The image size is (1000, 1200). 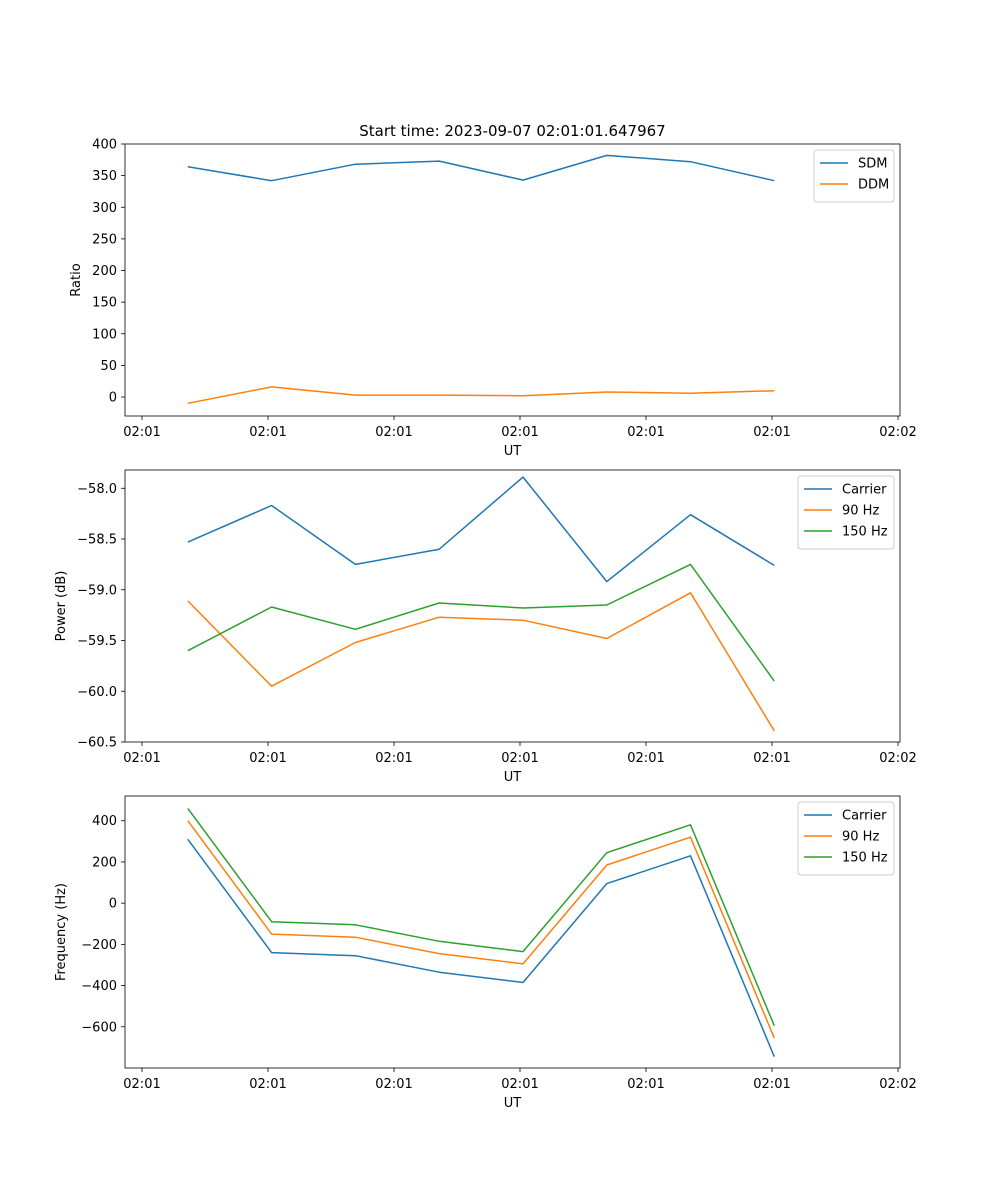 I want to click on y-tick-label: 350, so click(x=104, y=176).